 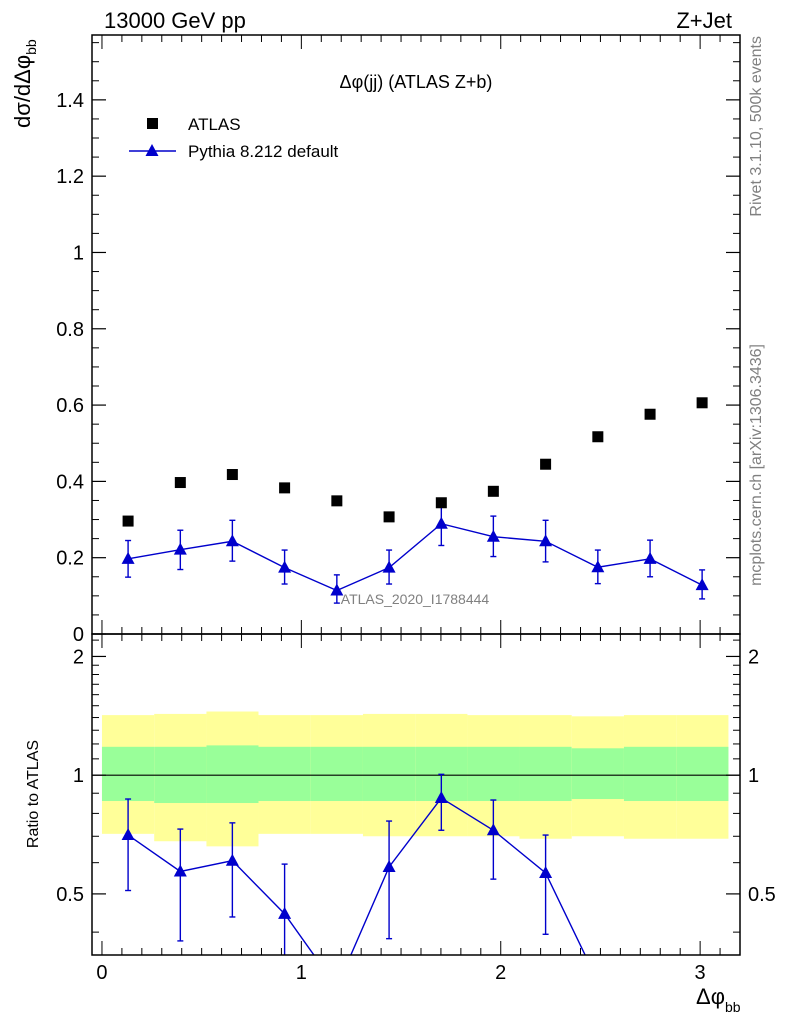 What do you see at coordinates (33, 794) in the screenshot?
I see `ratio-y-axis-label: Ratio to ATLAS` at bounding box center [33, 794].